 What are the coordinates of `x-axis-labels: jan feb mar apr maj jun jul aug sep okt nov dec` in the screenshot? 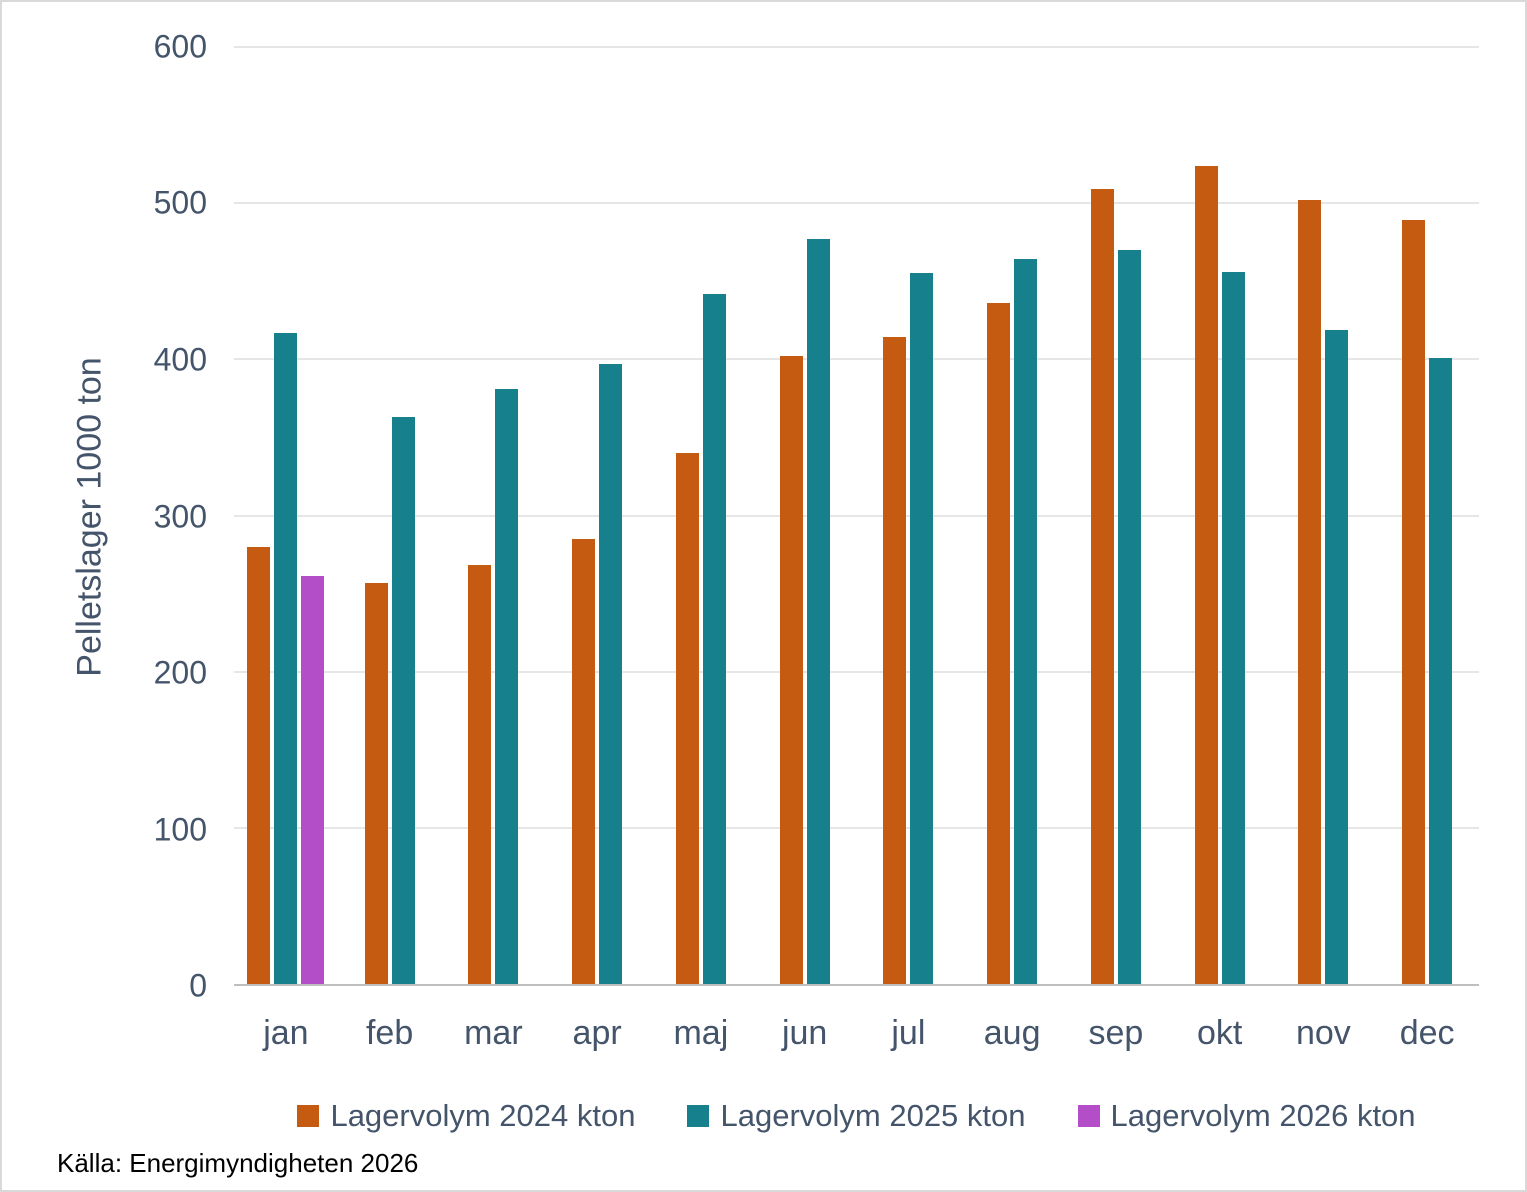 It's located at (856, 1033).